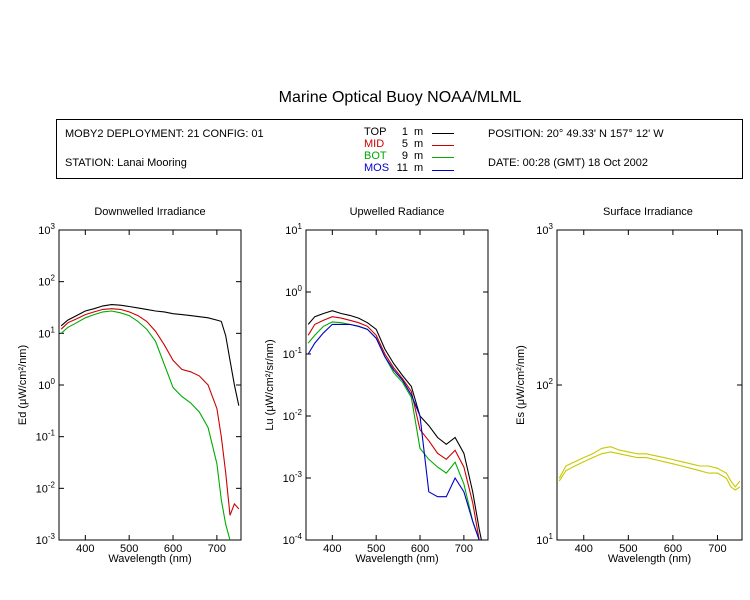 The height and width of the screenshot is (600, 750). What do you see at coordinates (568, 163) in the screenshot?
I see `date-text: DATE: 00:28 (GMT) 18 Oct 2002` at bounding box center [568, 163].